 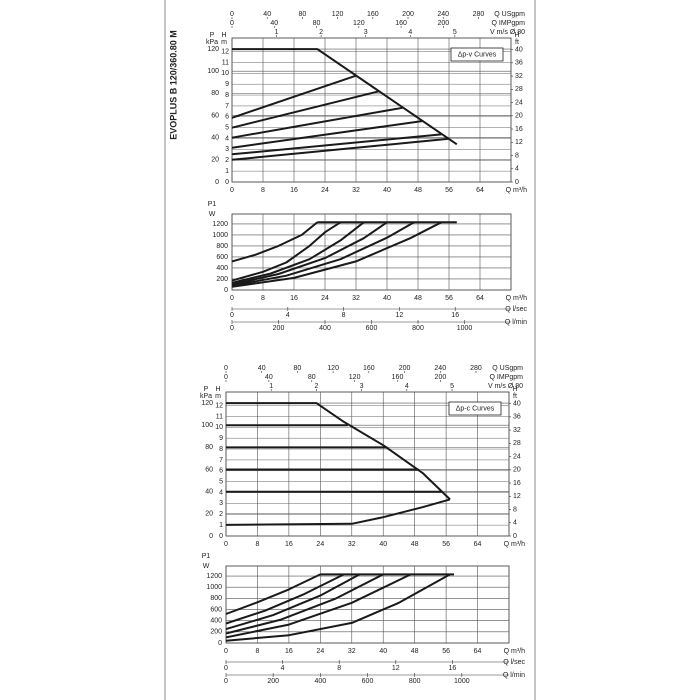 What do you see at coordinates (283, 668) in the screenshot?
I see `bottom-tick-label: 4` at bounding box center [283, 668].